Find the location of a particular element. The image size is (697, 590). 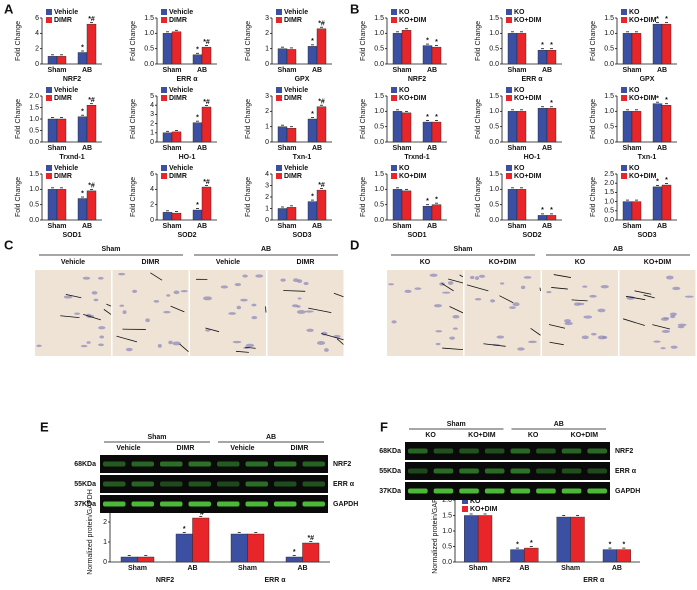

column-label: DIMR is located at coordinates (306, 262).